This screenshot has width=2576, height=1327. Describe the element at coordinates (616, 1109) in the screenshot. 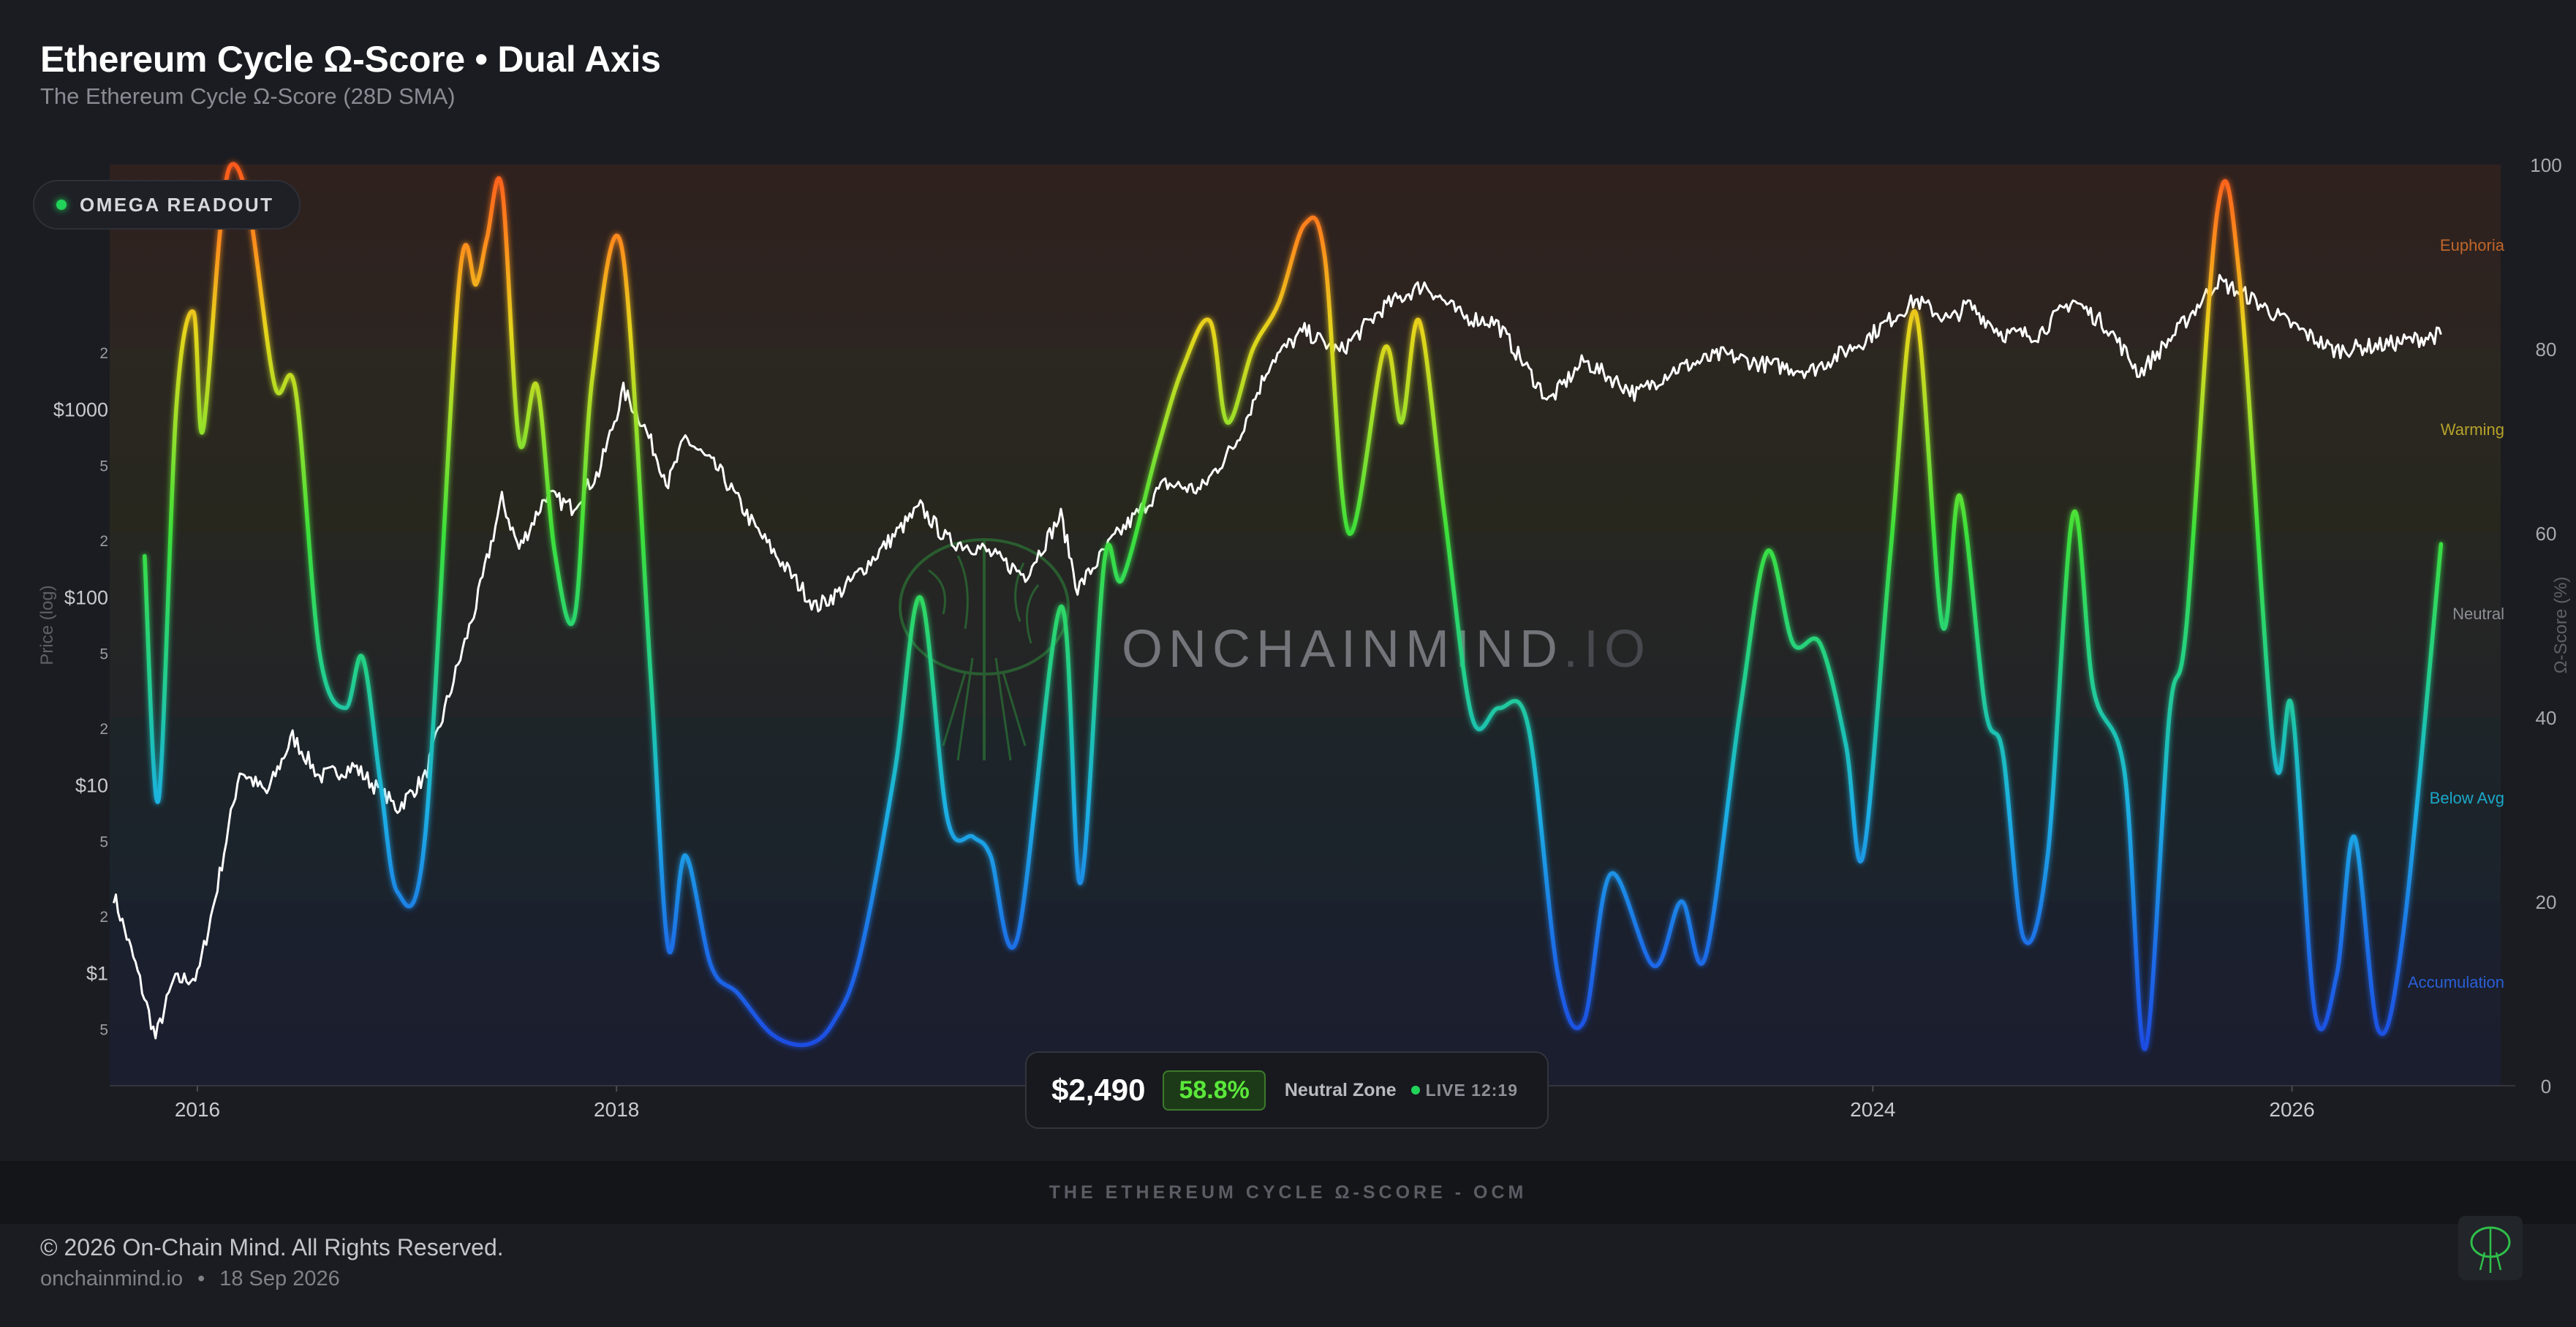

I see `x-tick-label: 2018` at that location.